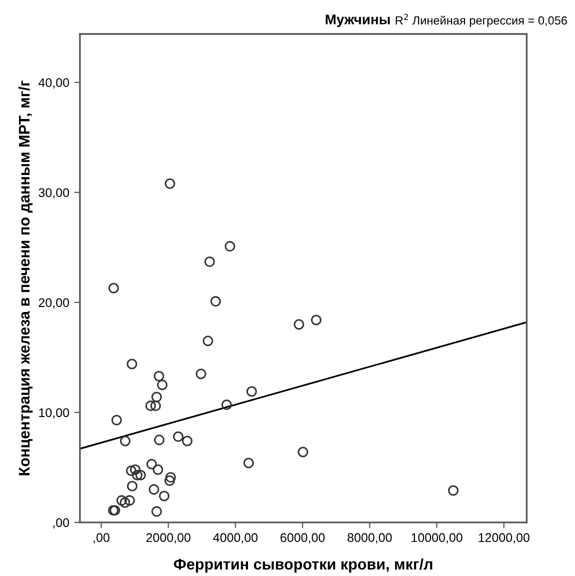 Image resolution: width=575 pixels, height=576 pixels. What do you see at coordinates (370, 538) in the screenshot?
I see `x-tick-label: 8000,00` at bounding box center [370, 538].